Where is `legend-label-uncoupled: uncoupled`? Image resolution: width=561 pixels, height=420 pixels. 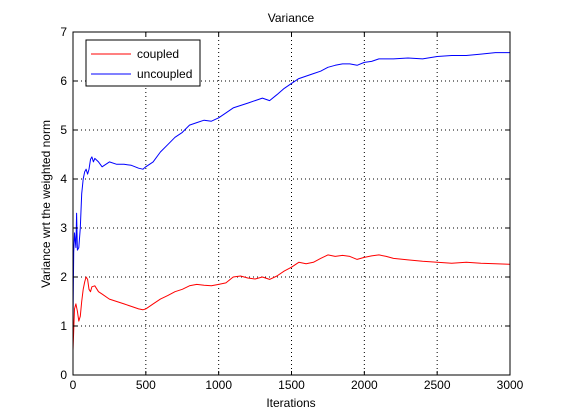
legend-label-uncoupled: uncoupled is located at coordinates (164, 74).